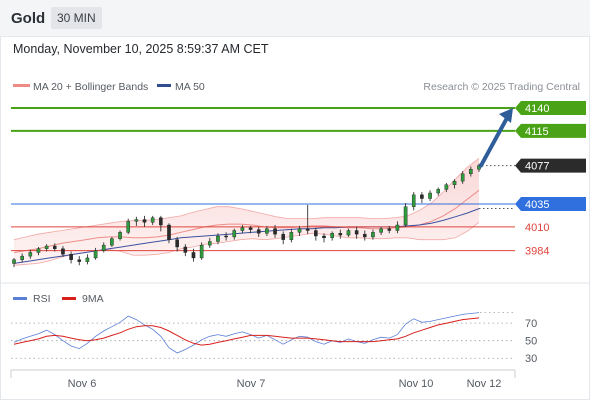 Image resolution: width=590 pixels, height=400 pixels. What do you see at coordinates (93, 299) in the screenshot?
I see `rsi-ma-legend-label: 9MA` at bounding box center [93, 299].